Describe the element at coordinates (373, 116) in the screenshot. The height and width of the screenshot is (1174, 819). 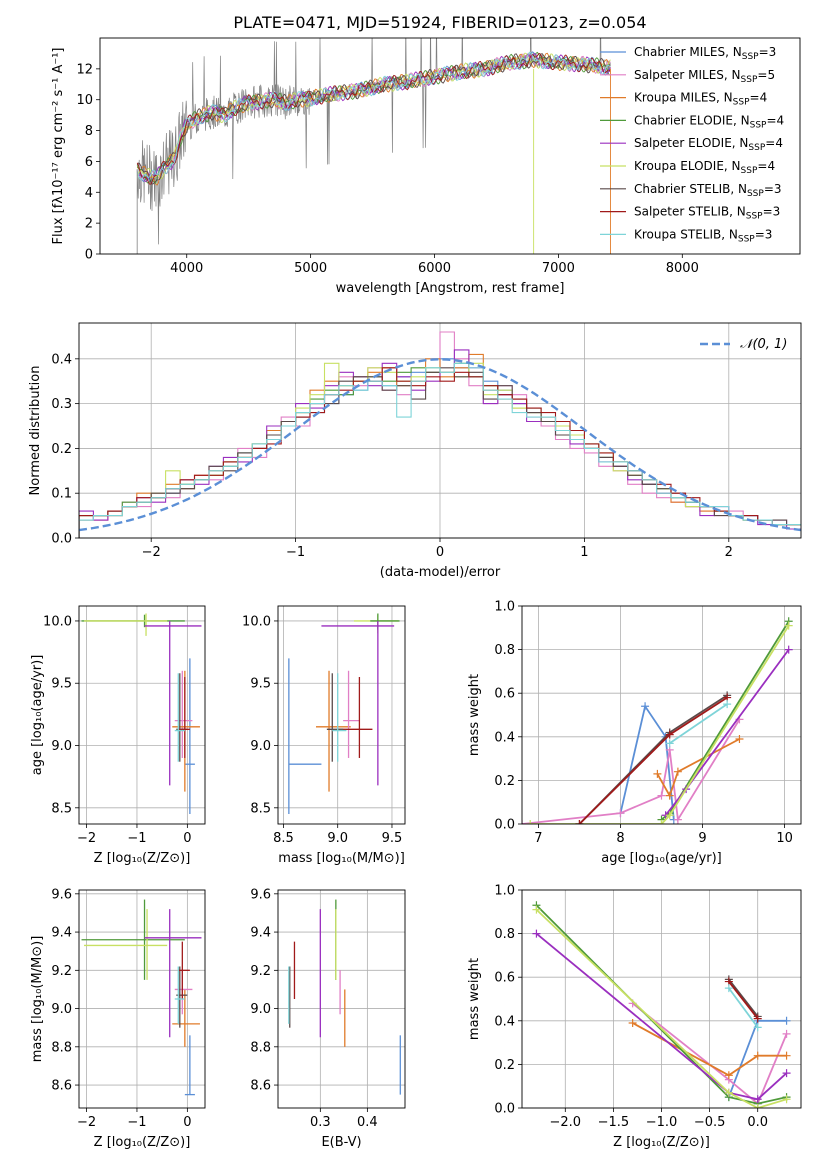
I see `model-spectrum-line` at that location.